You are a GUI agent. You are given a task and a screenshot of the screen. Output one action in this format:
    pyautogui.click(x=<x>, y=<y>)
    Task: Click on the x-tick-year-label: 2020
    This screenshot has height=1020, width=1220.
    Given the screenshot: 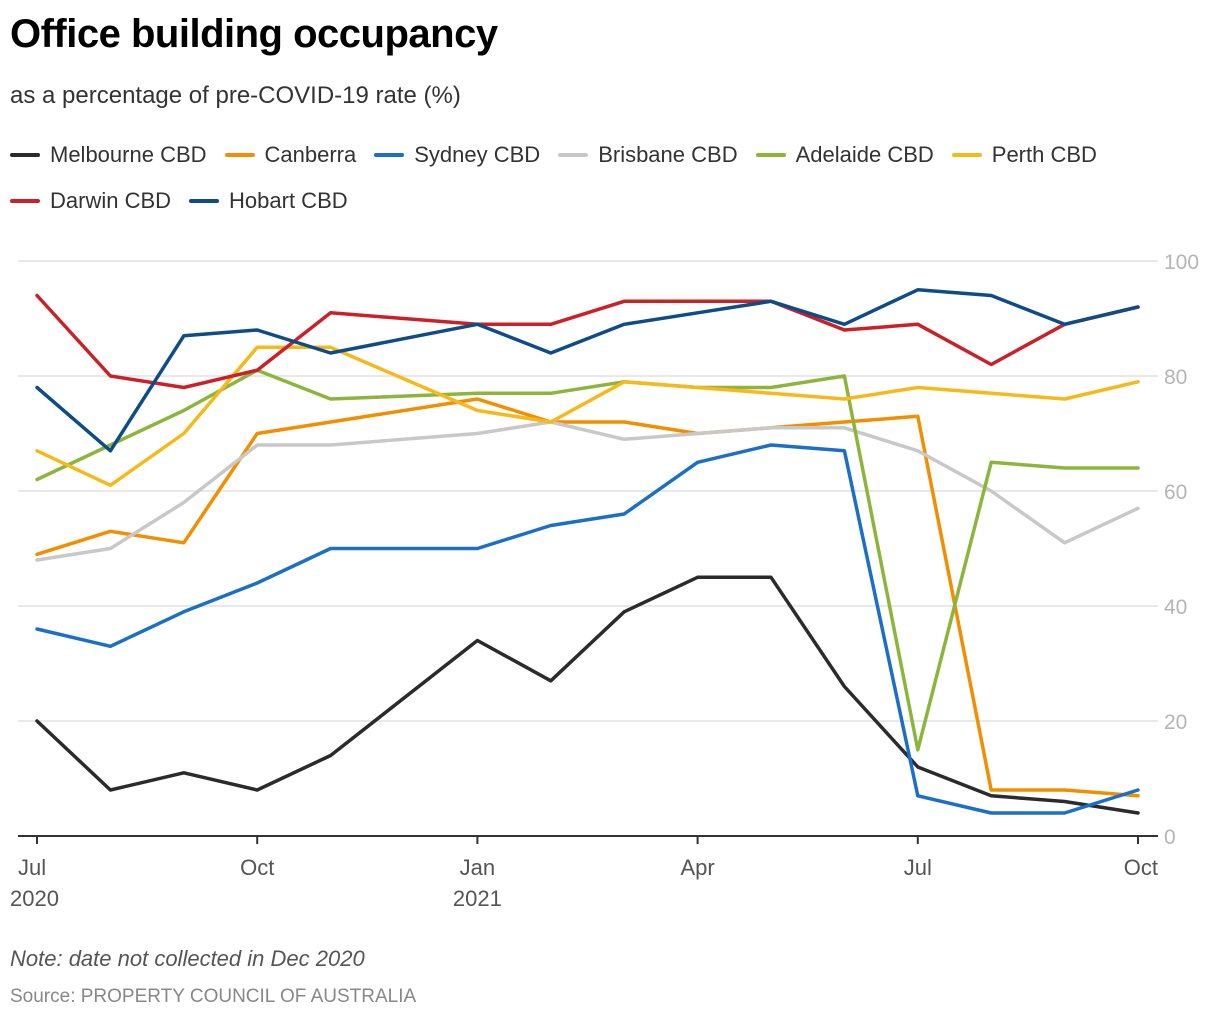 What is the action you would take?
    pyautogui.click(x=34, y=898)
    